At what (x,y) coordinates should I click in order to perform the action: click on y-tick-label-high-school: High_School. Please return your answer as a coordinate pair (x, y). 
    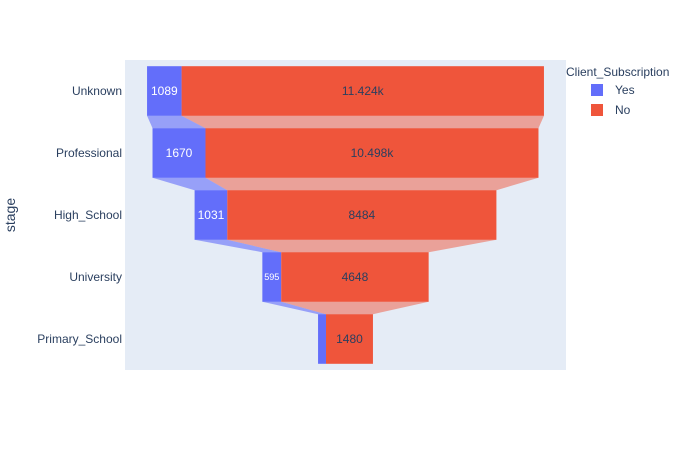
    Looking at the image, I should click on (88, 215).